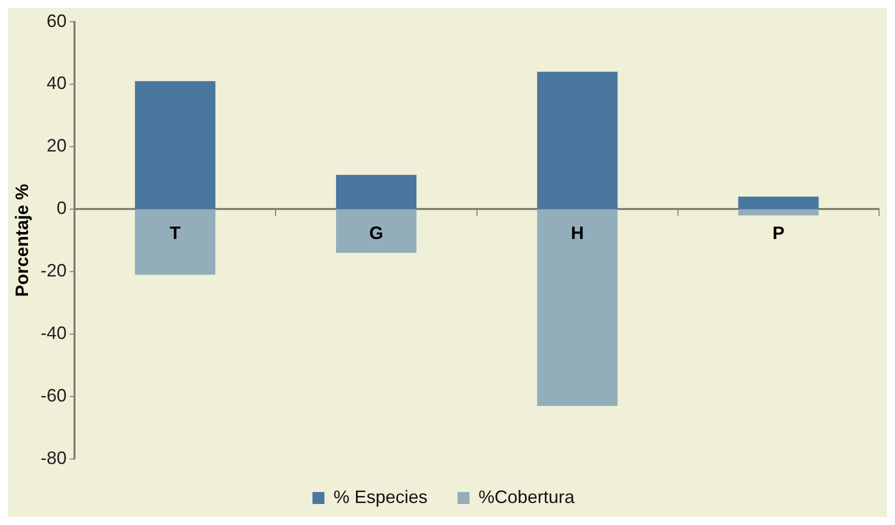 The width and height of the screenshot is (895, 525). Describe the element at coordinates (56, 146) in the screenshot. I see `y-tick-label: 20` at that location.